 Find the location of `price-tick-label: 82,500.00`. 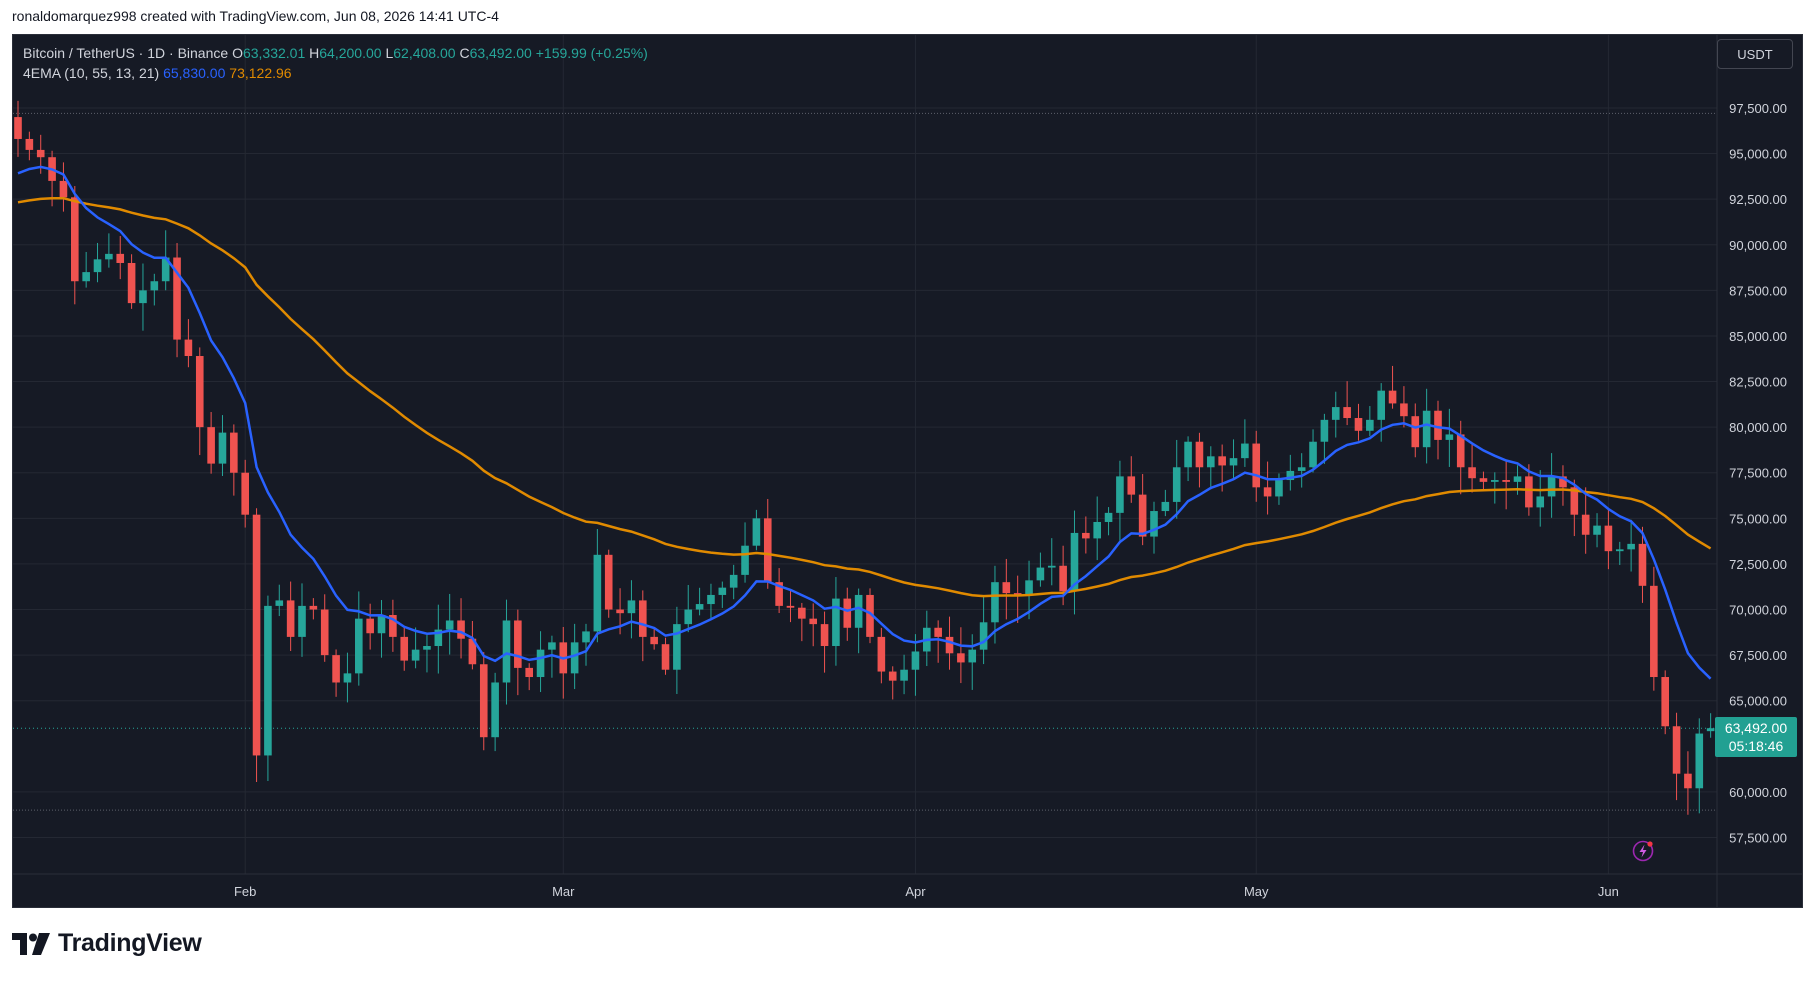

price-tick-label: 82,500.00 is located at coordinates (1758, 382).